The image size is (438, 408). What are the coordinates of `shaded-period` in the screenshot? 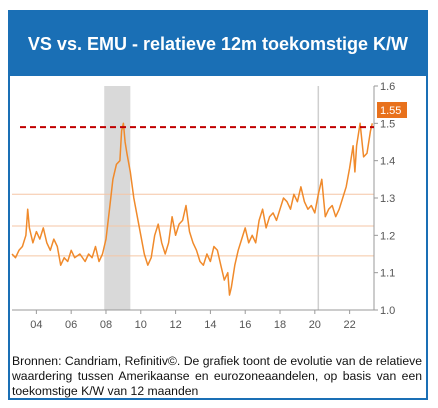 It's located at (117, 198).